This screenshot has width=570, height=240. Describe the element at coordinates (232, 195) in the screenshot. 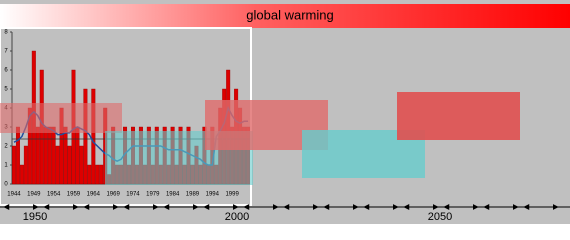

I see `x-tick-label: 1999` at that location.